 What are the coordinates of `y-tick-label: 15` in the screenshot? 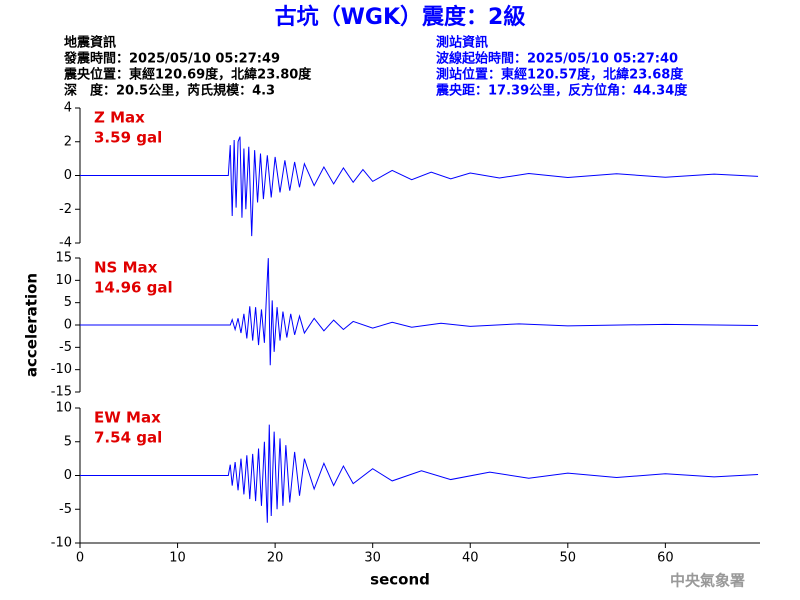 It's located at (63, 258).